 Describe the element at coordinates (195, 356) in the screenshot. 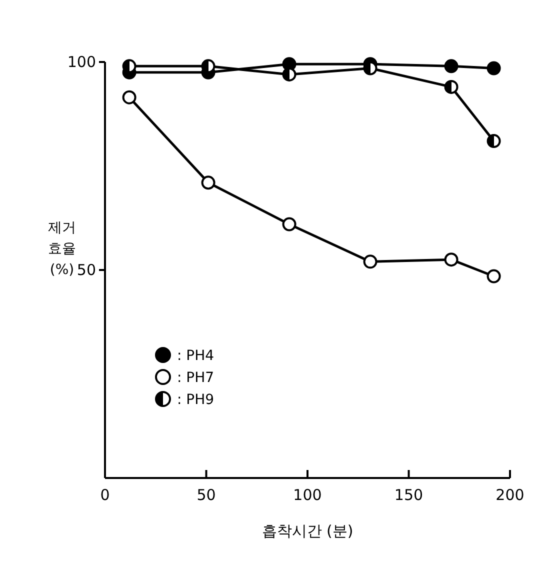

I see `legend-label: : PH4` at that location.